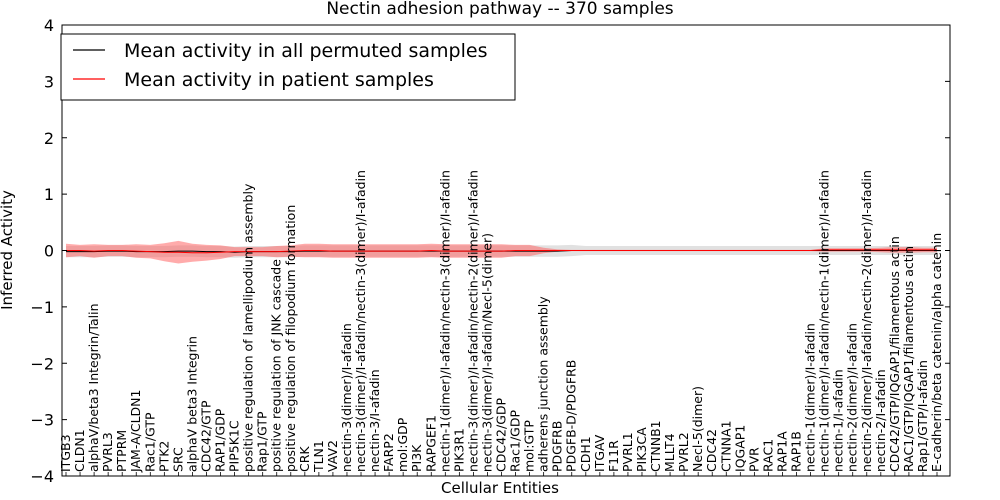 The width and height of the screenshot is (1000, 500). What do you see at coordinates (515, 441) in the screenshot?
I see `x-tick-label: Rac1/GDP` at bounding box center [515, 441].